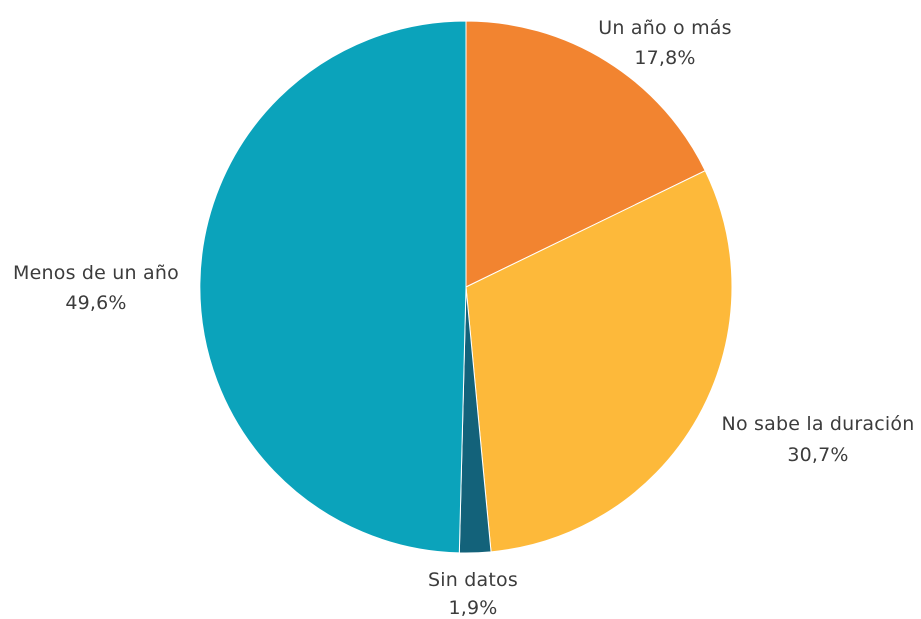 The height and width of the screenshot is (619, 921). What do you see at coordinates (96, 273) in the screenshot?
I see `label-menos-de-un-ano: Menos de un año` at bounding box center [96, 273].